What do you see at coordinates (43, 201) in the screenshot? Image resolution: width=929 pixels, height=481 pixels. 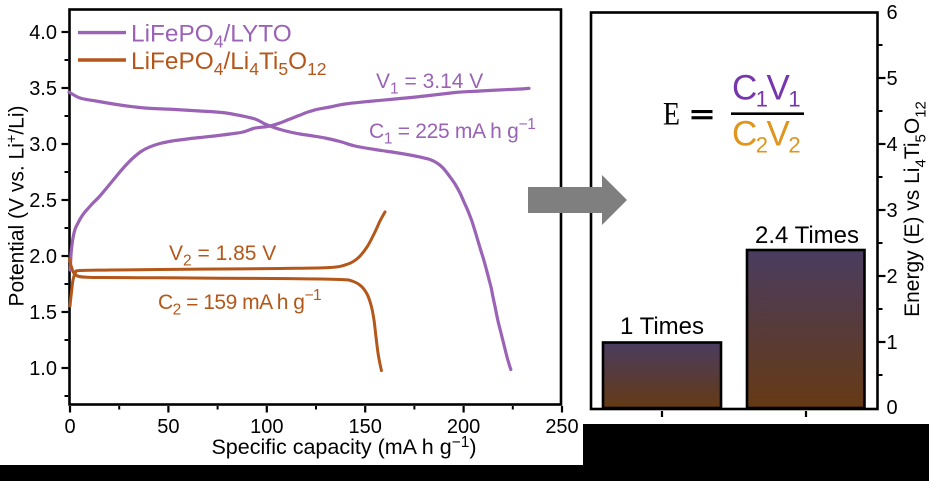 I see `svg-text: 2.5` at bounding box center [43, 201].